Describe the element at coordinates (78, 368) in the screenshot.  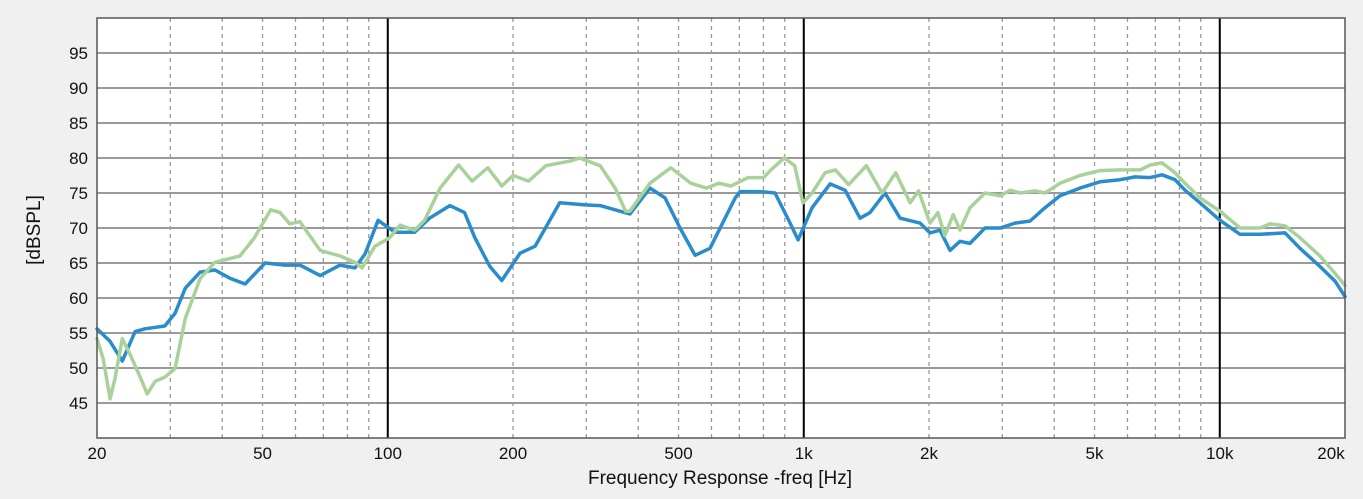
I see `y-tick-label: 50` at that location.